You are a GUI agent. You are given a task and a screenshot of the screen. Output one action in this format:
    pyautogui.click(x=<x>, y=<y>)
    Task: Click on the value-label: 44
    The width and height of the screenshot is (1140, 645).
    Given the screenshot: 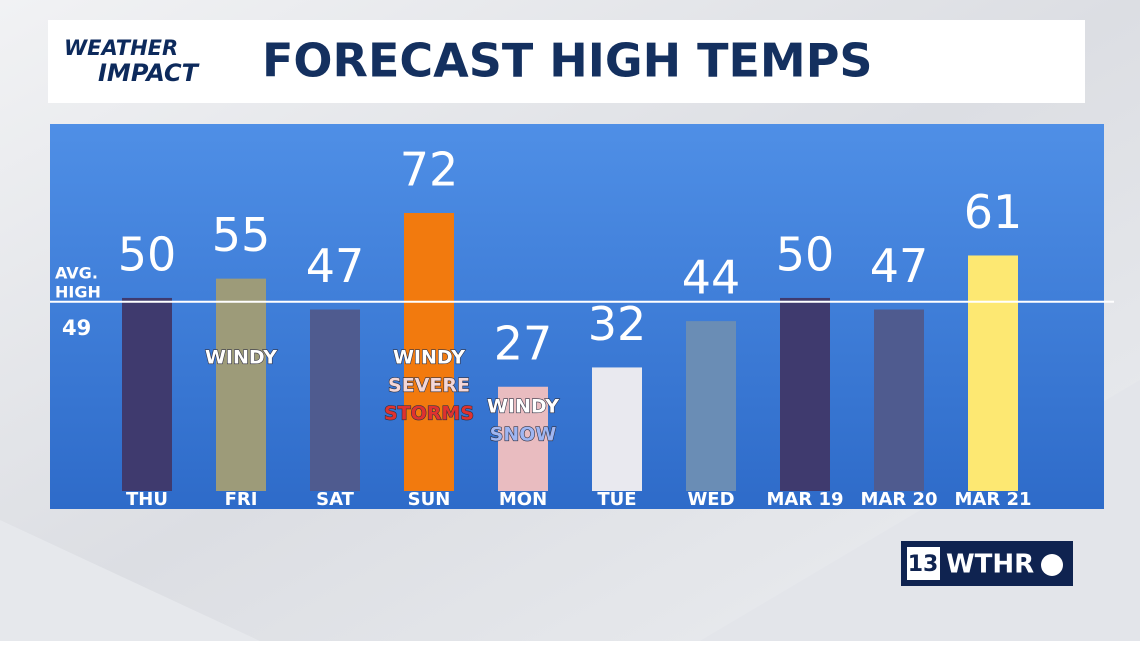 What is the action you would take?
    pyautogui.click(x=711, y=278)
    